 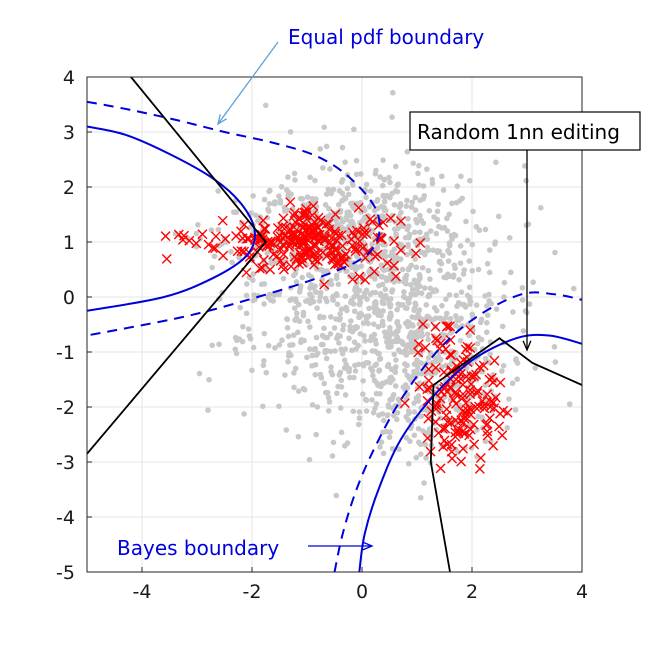 I want to click on annotation-random-1nn: Random 1nn editing, so click(x=525, y=231).